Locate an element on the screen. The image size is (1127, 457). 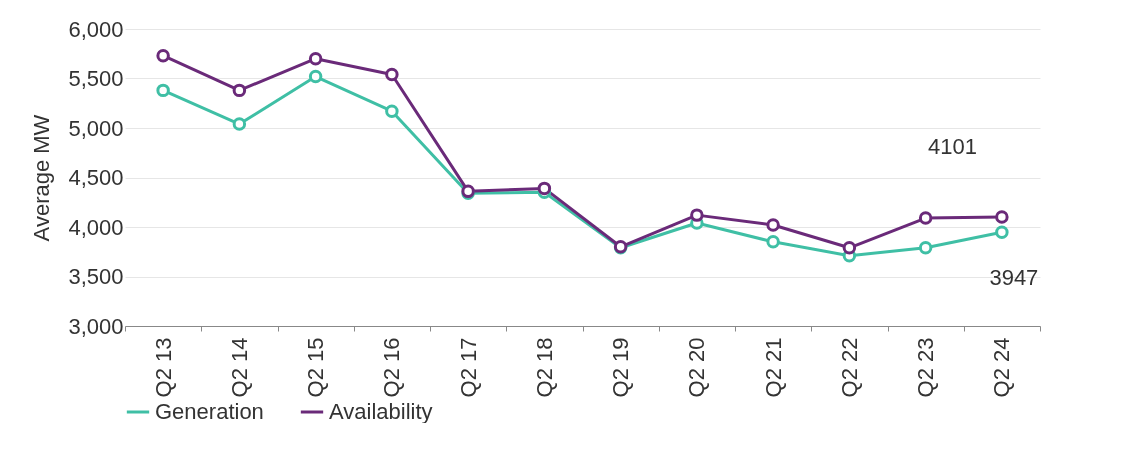
x-tick-label: Q2 24 is located at coordinates (1002, 367).